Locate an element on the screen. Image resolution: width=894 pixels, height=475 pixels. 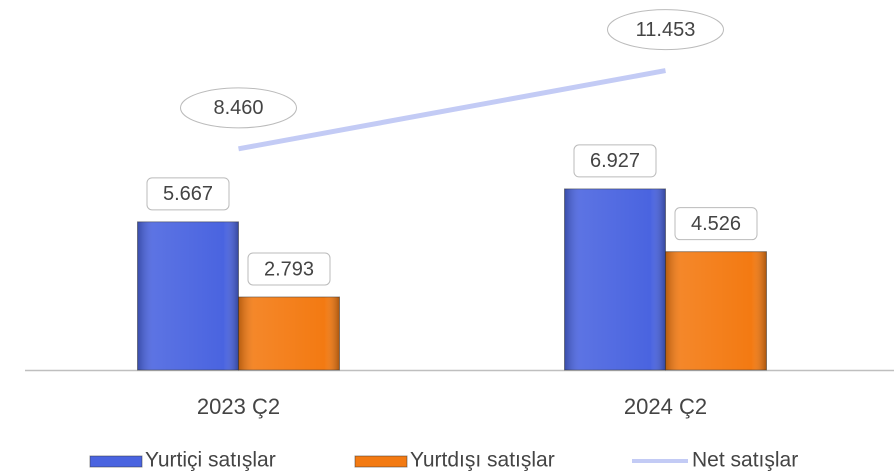
data-label: 4.526 is located at coordinates (716, 224).